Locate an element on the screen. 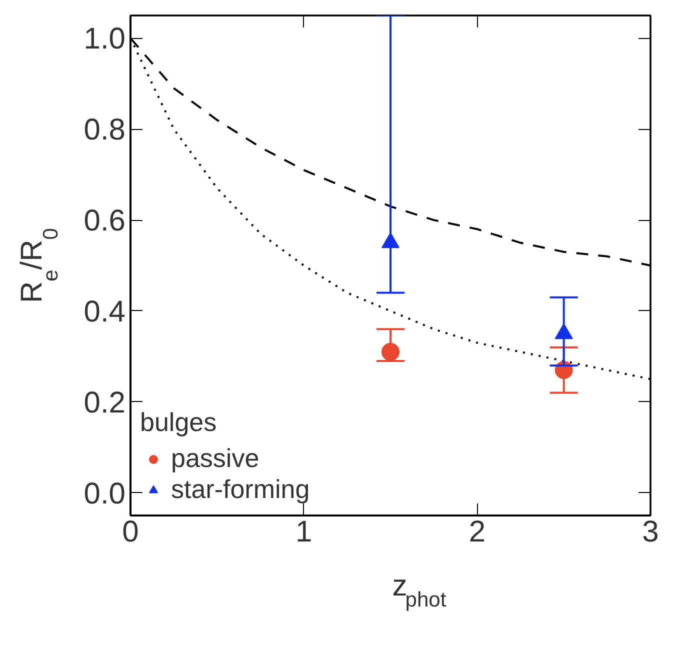 Image resolution: width=690 pixels, height=651 pixels. x-tick-label: 2 is located at coordinates (477, 532).